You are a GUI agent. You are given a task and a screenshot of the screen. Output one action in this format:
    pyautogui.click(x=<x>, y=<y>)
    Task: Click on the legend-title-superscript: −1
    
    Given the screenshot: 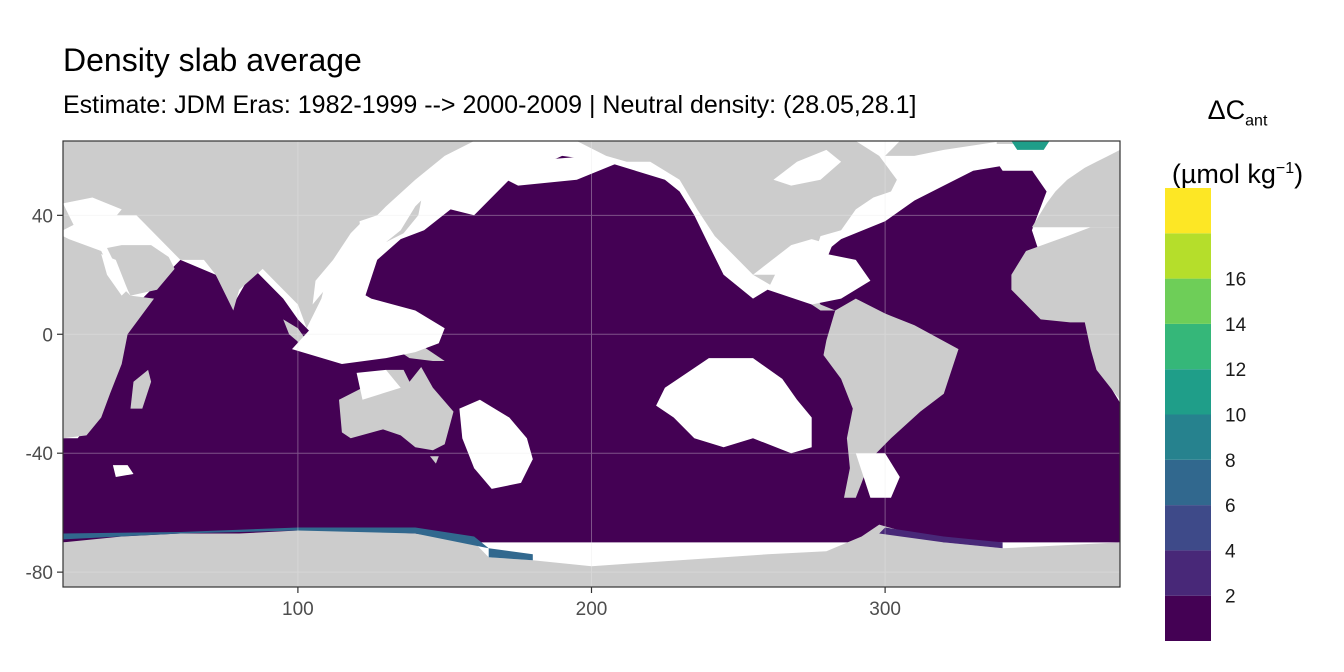 What is the action you would take?
    pyautogui.click(x=1285, y=169)
    